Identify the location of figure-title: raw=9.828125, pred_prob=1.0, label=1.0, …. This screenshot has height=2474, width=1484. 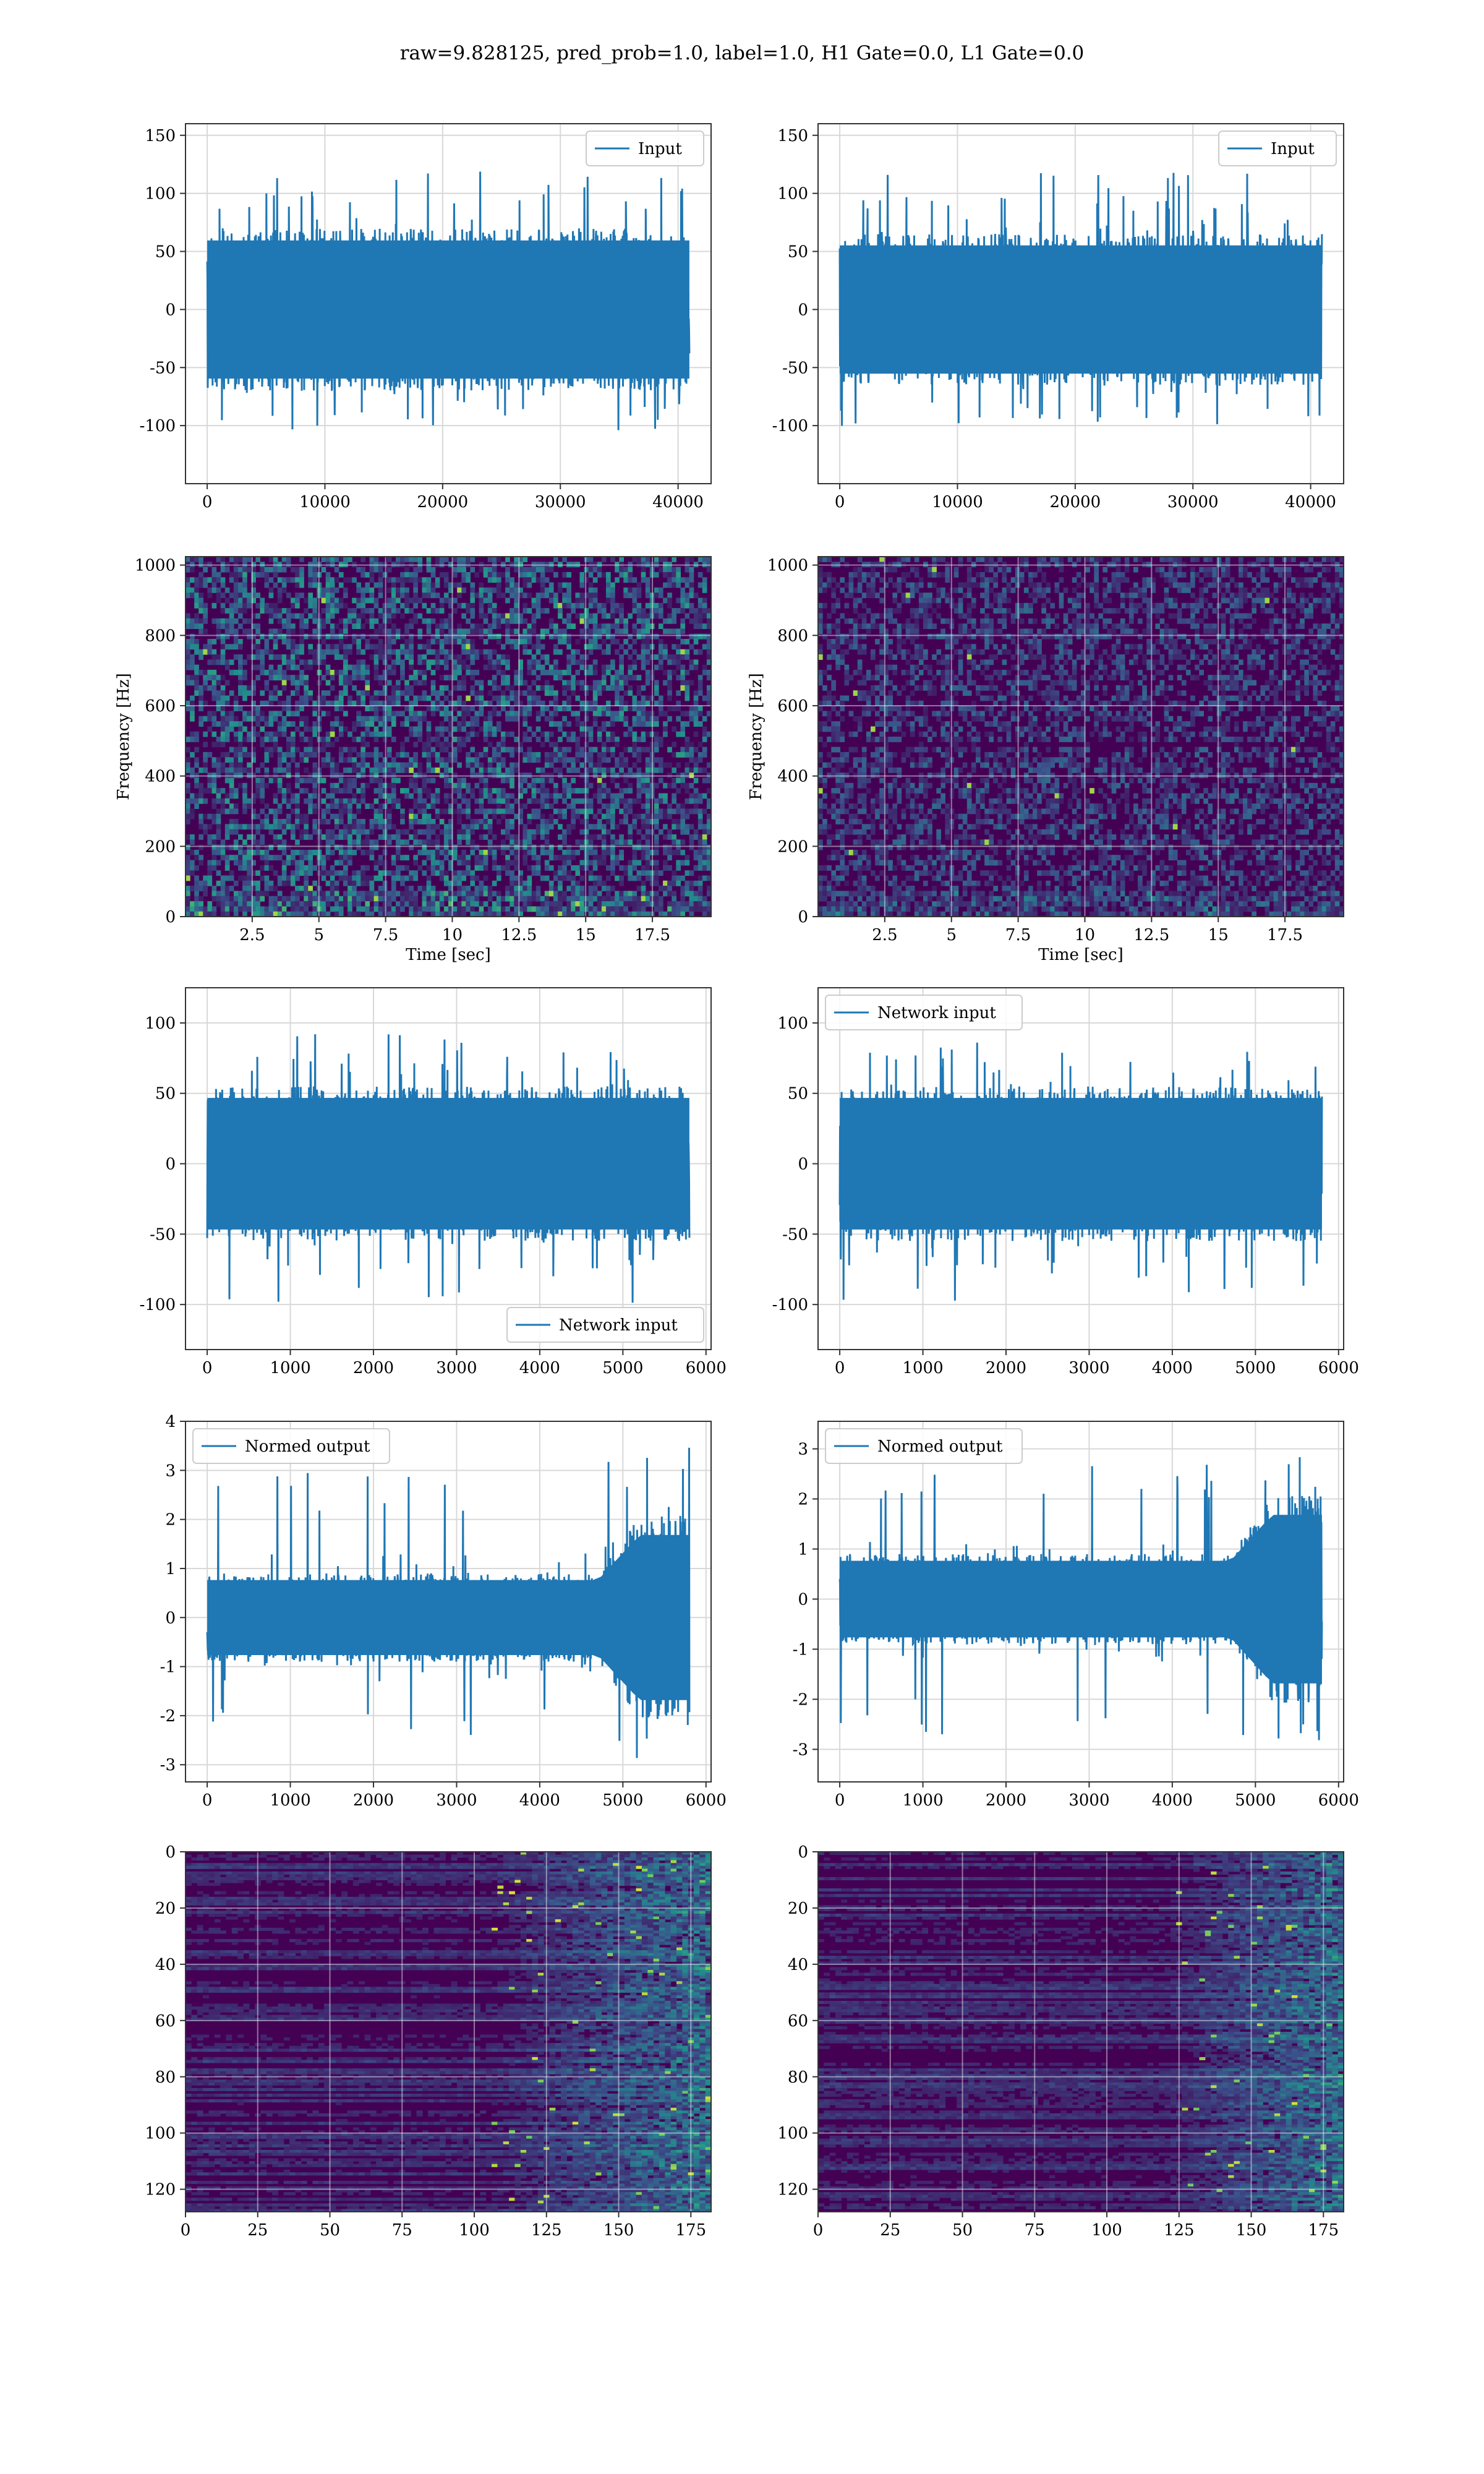
(742, 53).